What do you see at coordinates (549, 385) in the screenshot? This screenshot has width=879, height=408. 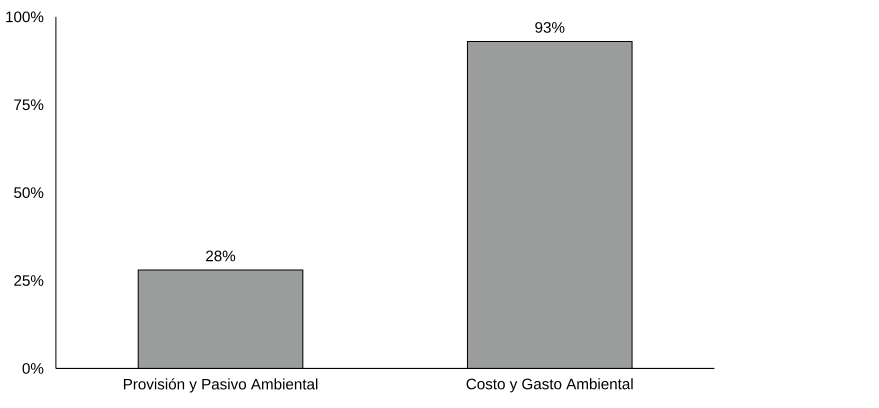 I see `x-tick-label: Costo y Gasto Ambiental` at bounding box center [549, 385].